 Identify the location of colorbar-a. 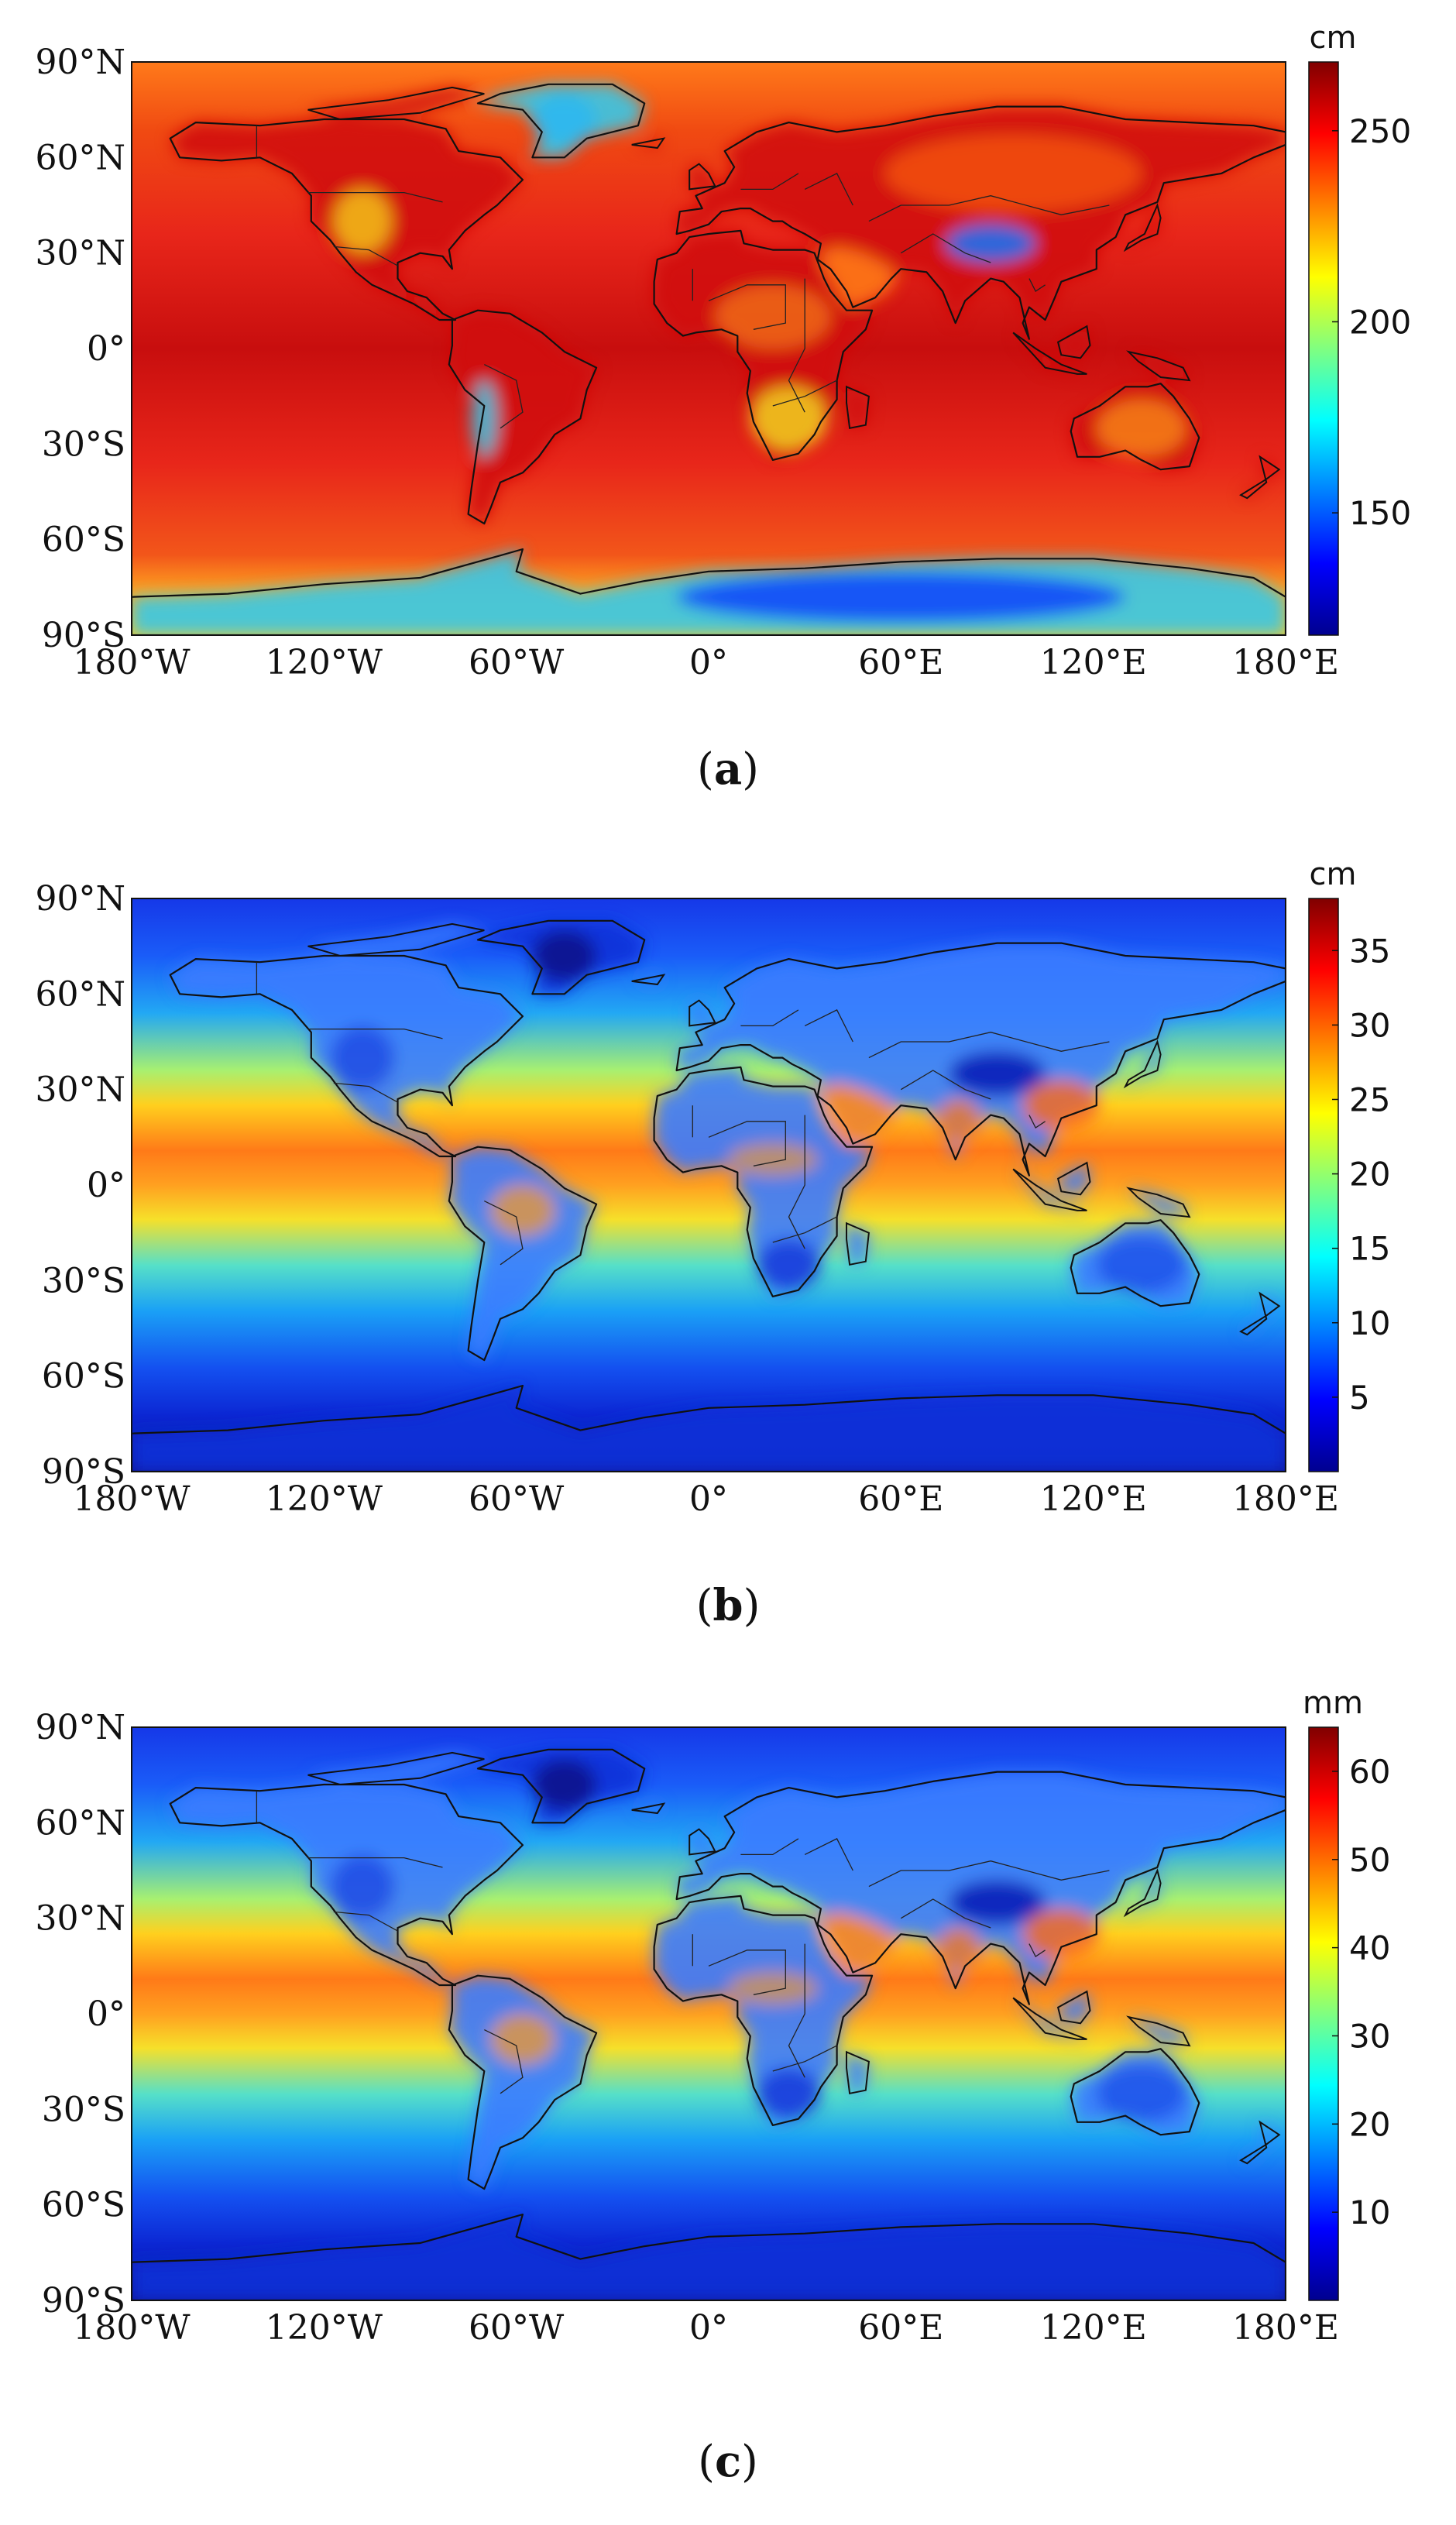
(1323, 348).